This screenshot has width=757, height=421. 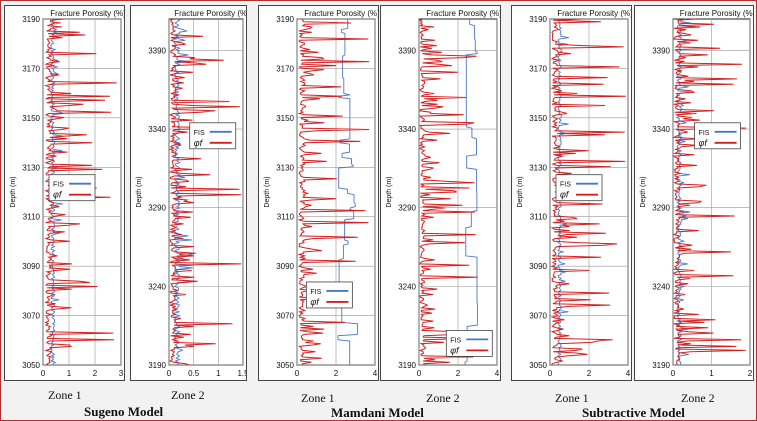 I want to click on model-title-sugeno: Sugeno Model, so click(x=124, y=411).